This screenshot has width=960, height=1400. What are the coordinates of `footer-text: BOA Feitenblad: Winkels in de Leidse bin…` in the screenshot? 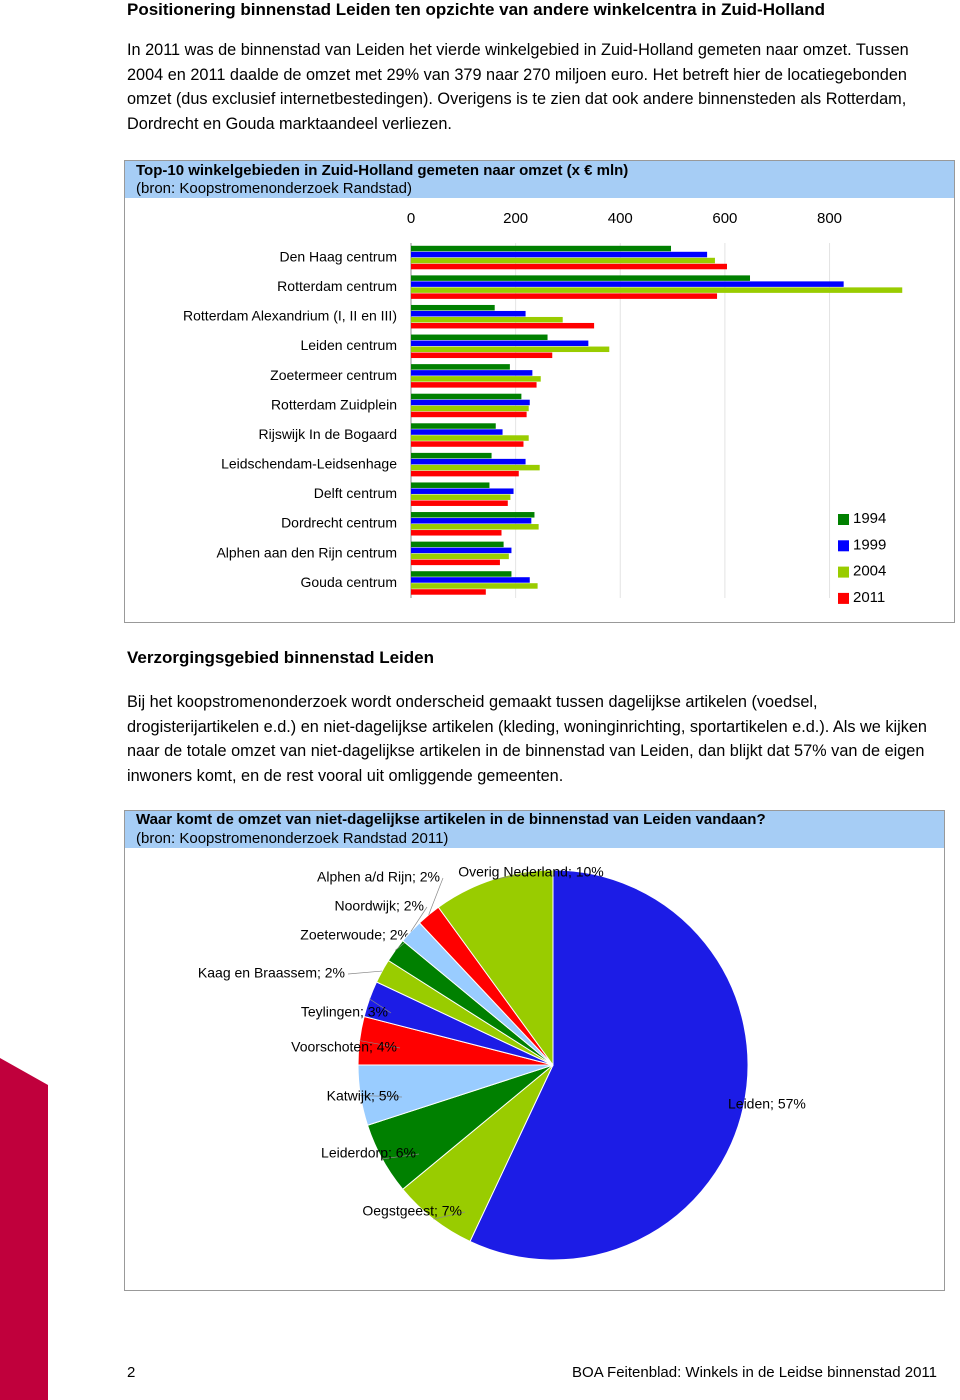 It's located at (754, 1372).